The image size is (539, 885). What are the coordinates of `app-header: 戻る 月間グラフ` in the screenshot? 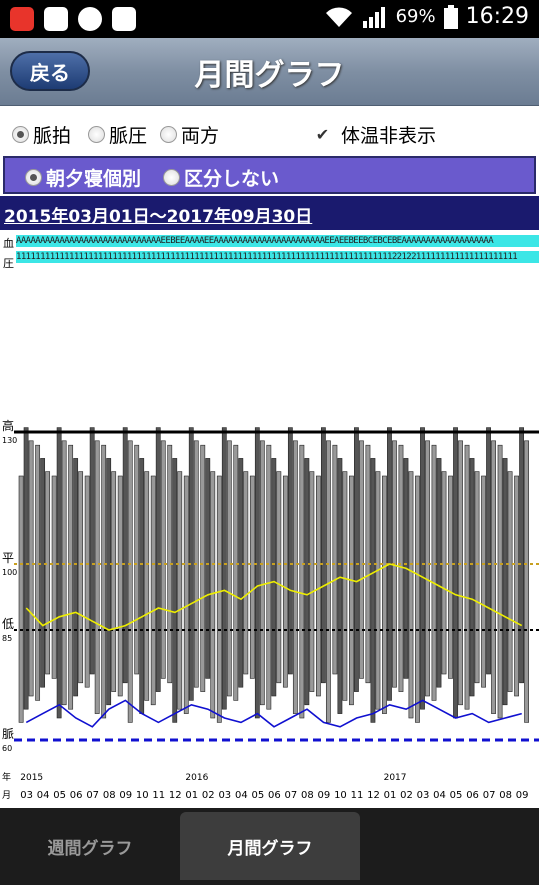 It's located at (269, 72).